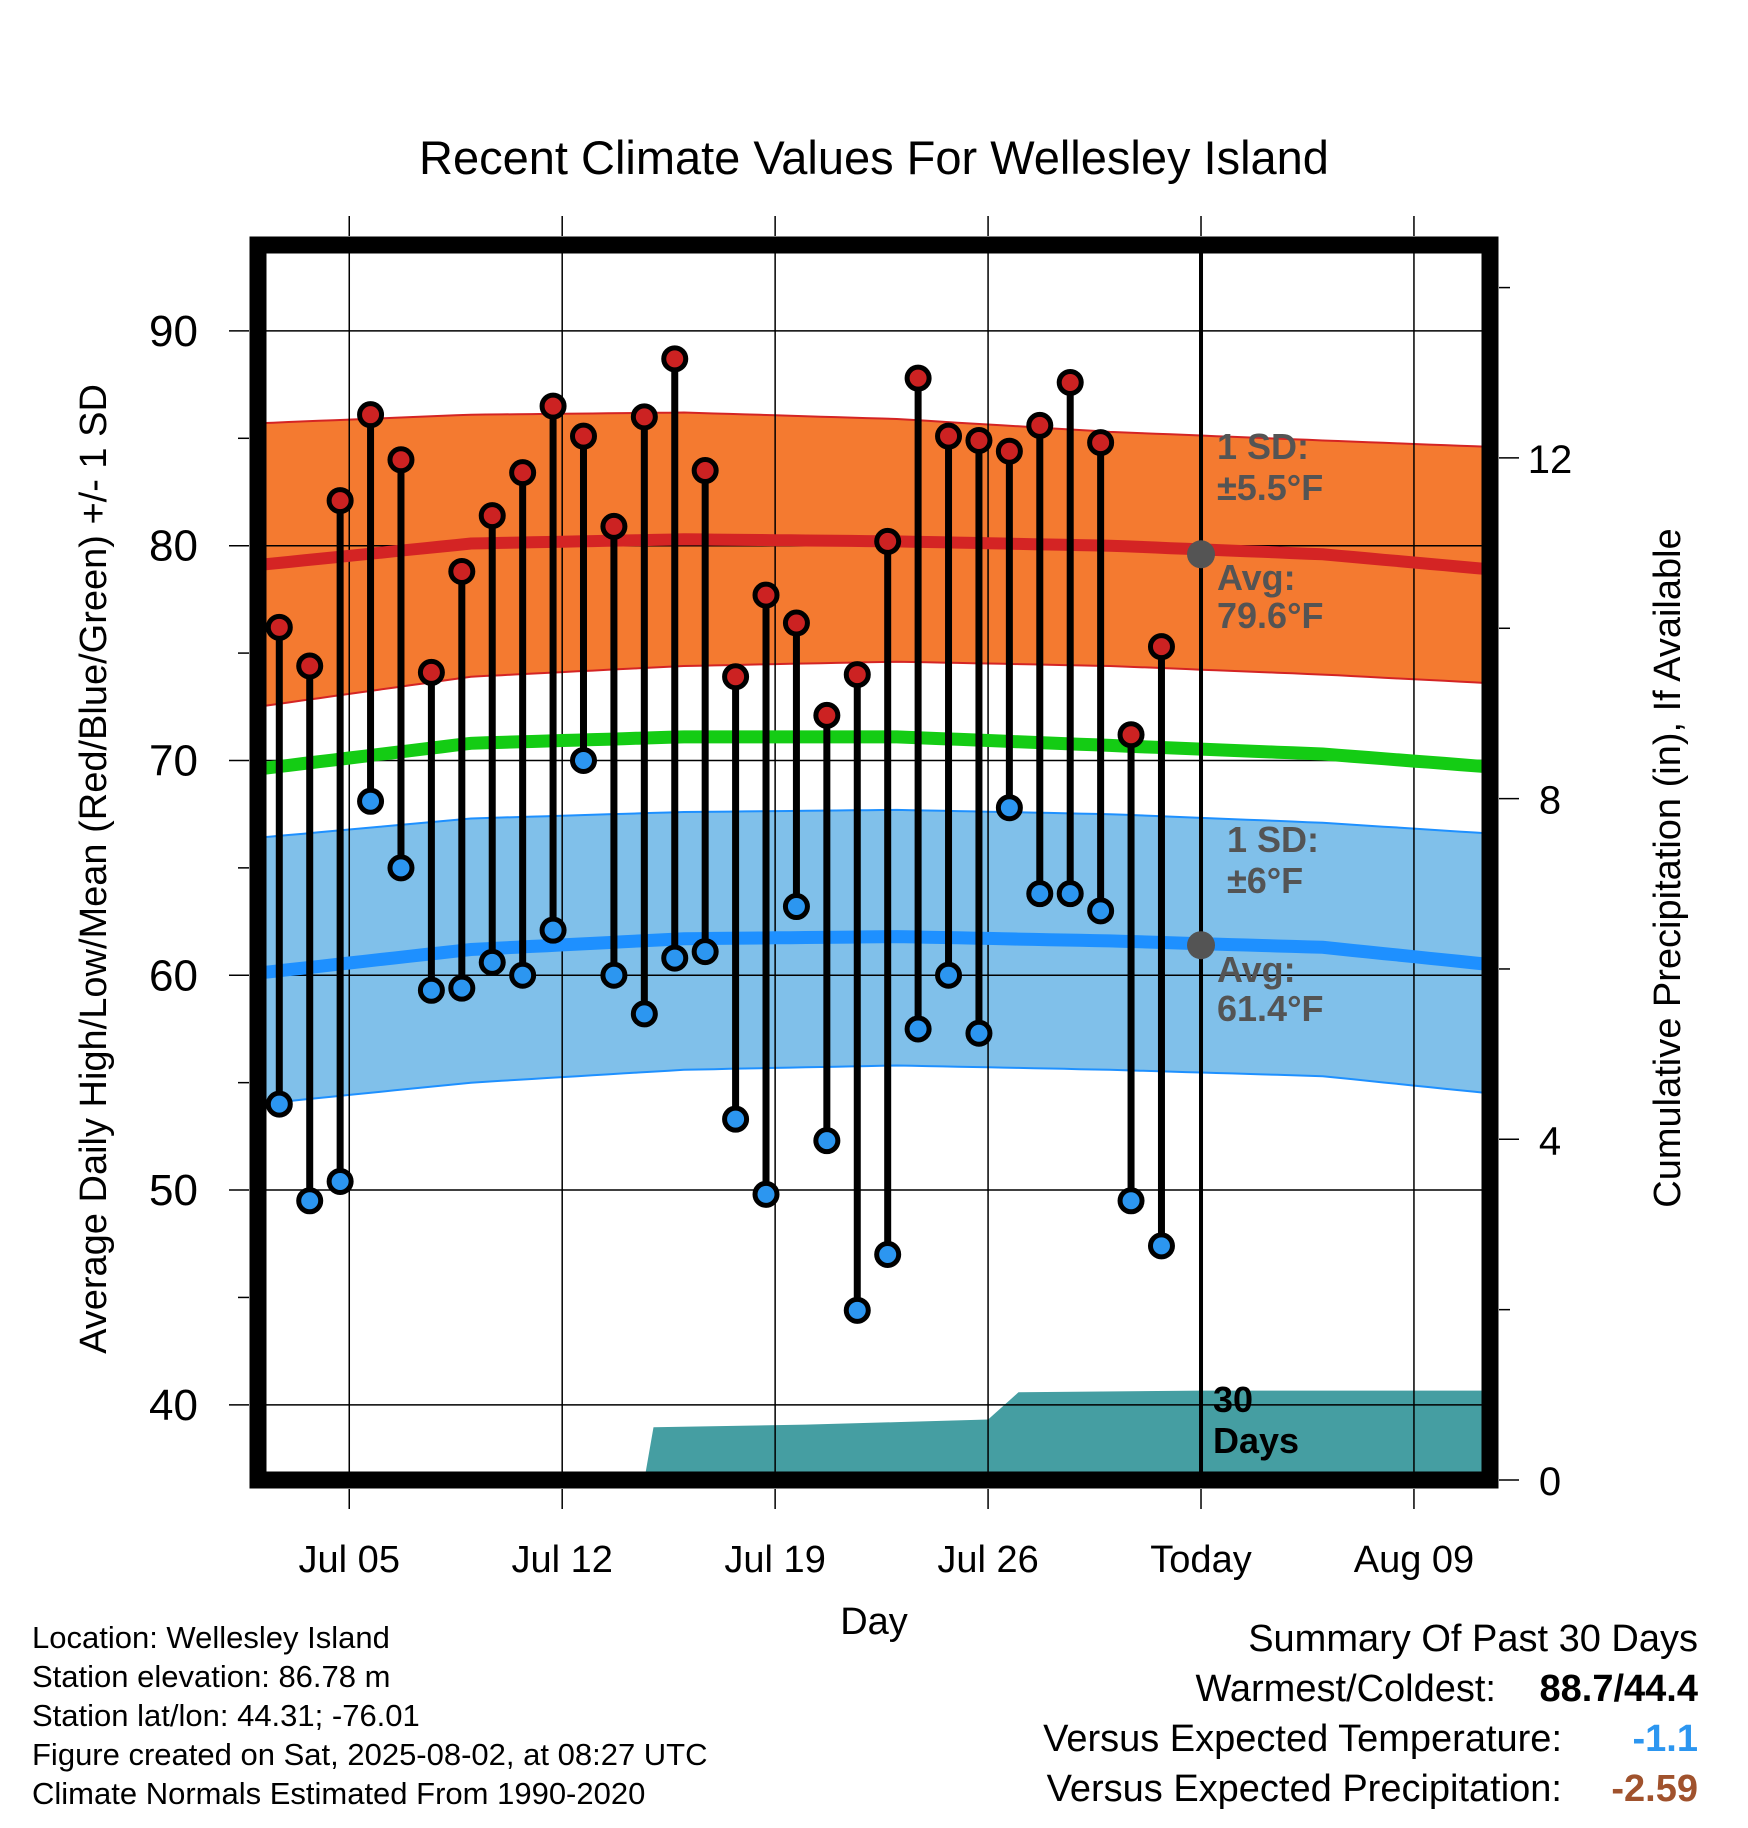 The width and height of the screenshot is (1748, 1828). What do you see at coordinates (1618, 1689) in the screenshot?
I see `warm-cold-value: 88.7/44.4` at bounding box center [1618, 1689].